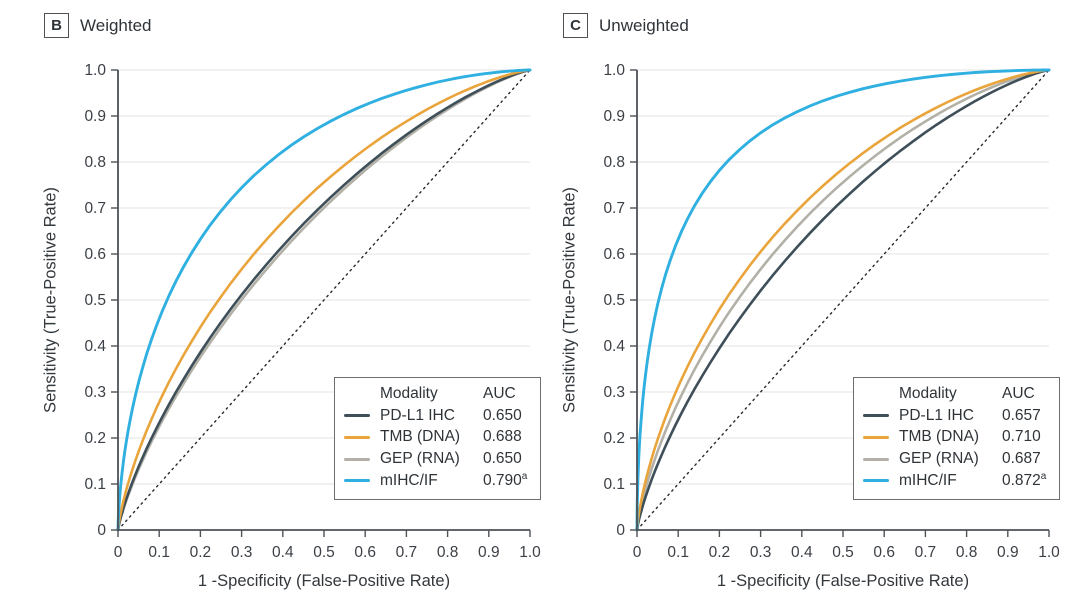 Image resolution: width=1080 pixels, height=604 pixels. I want to click on legend-series-auc: 0.790a, so click(509, 480).